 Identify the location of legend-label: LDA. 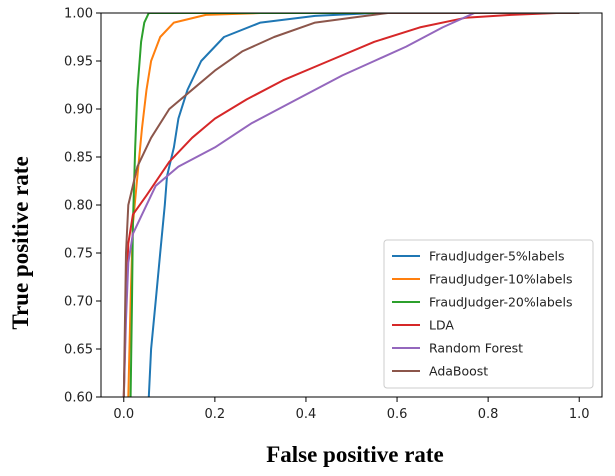
(441, 325).